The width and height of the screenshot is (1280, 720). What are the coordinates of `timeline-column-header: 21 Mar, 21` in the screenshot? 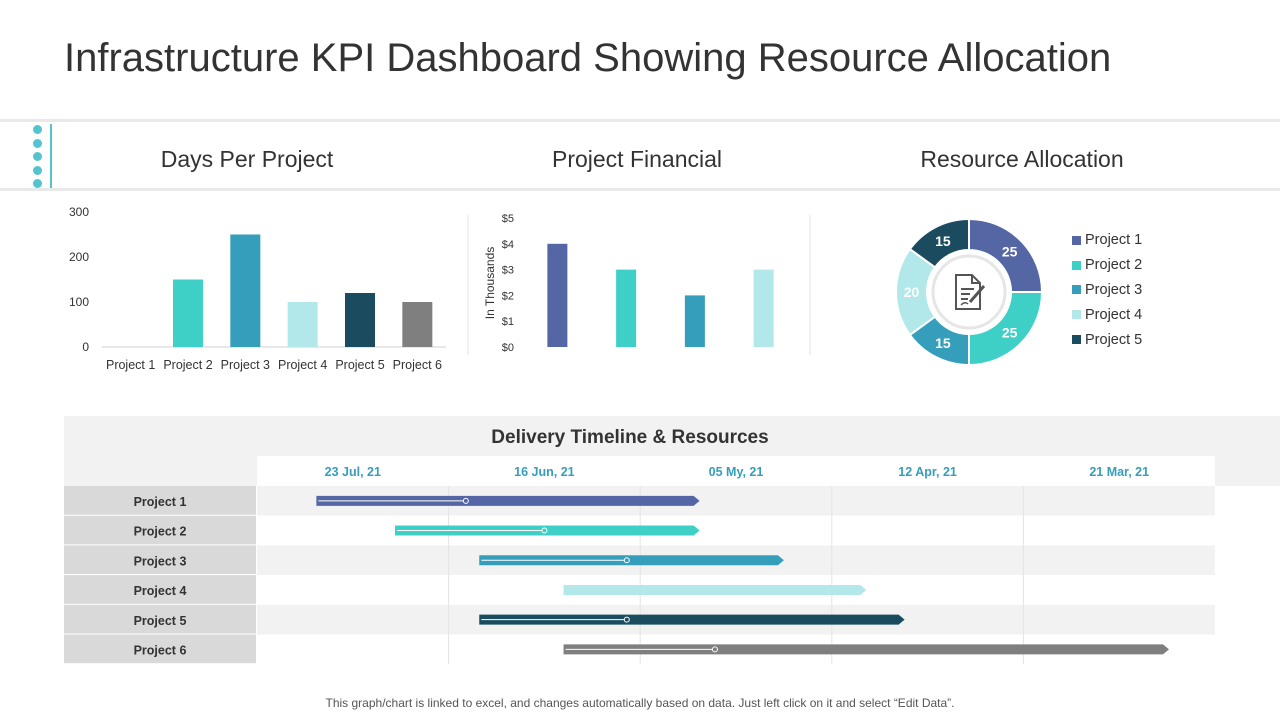 It's located at (1119, 472).